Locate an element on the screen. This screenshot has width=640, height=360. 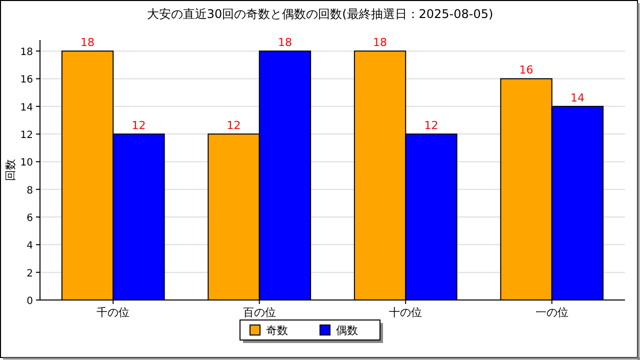
legend-label: 奇数 is located at coordinates (277, 330).